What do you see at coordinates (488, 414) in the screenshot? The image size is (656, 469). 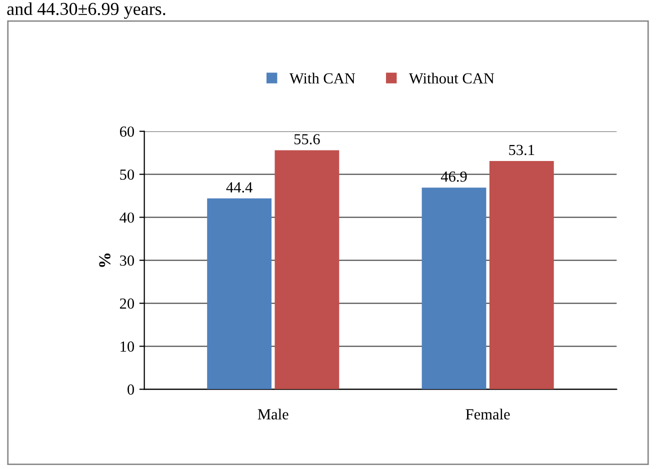 I see `x-tick-label: Female` at bounding box center [488, 414].